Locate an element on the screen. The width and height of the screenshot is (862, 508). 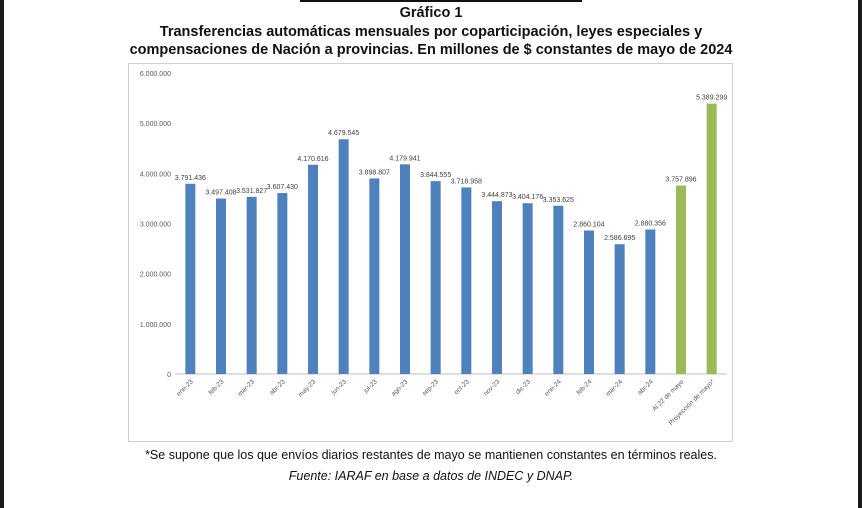
x-tick-label: sep-23 is located at coordinates (430, 387).